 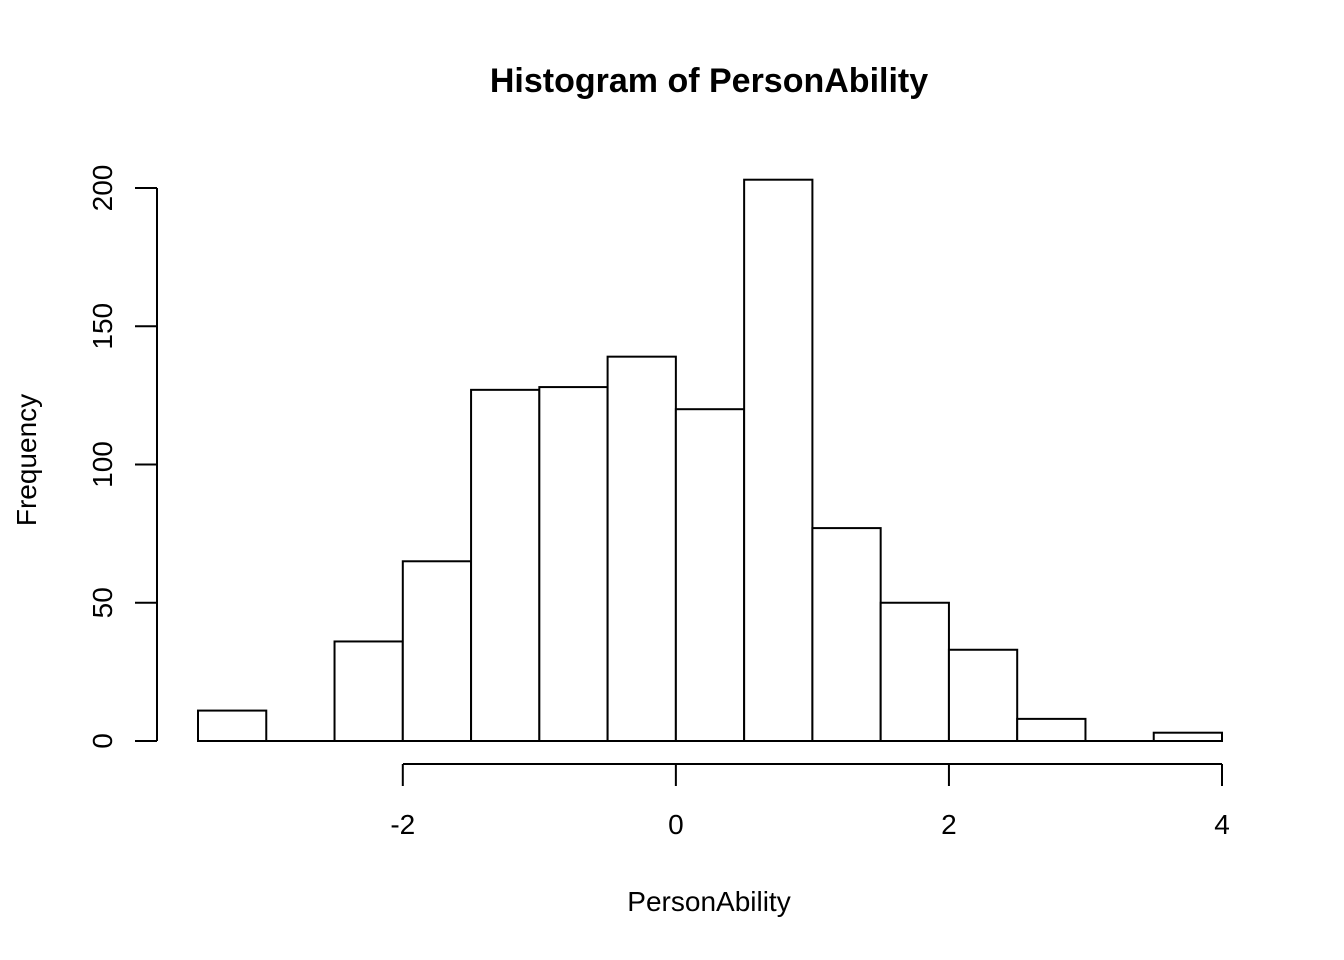 What do you see at coordinates (1222, 824) in the screenshot?
I see `x-axis-tick-label: 4` at bounding box center [1222, 824].